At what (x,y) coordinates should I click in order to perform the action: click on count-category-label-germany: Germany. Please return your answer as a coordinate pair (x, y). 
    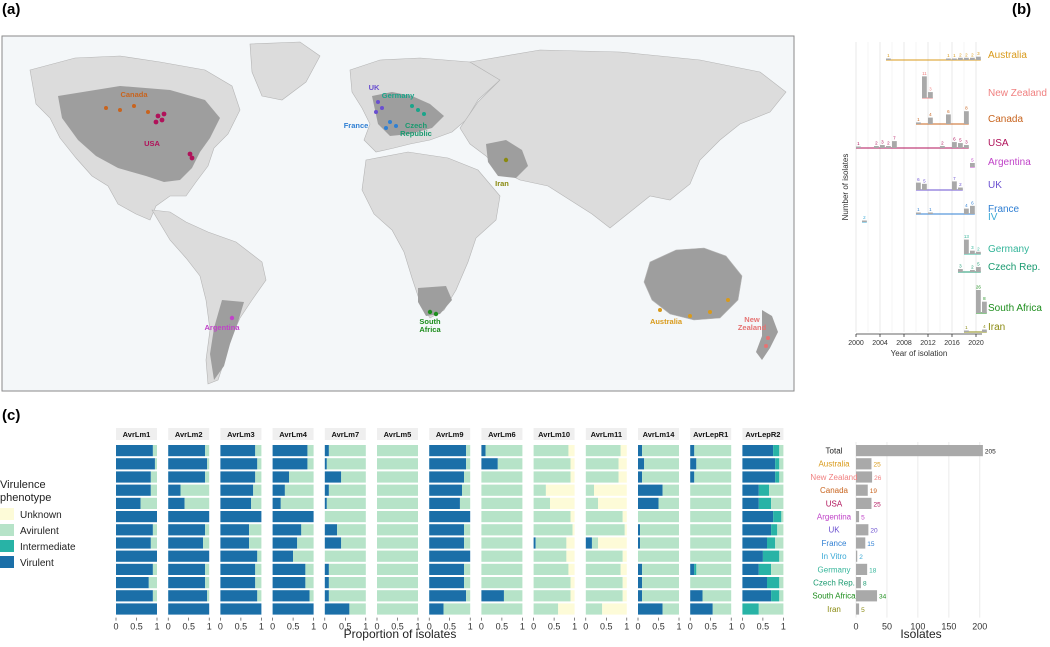
    Looking at the image, I should click on (834, 569).